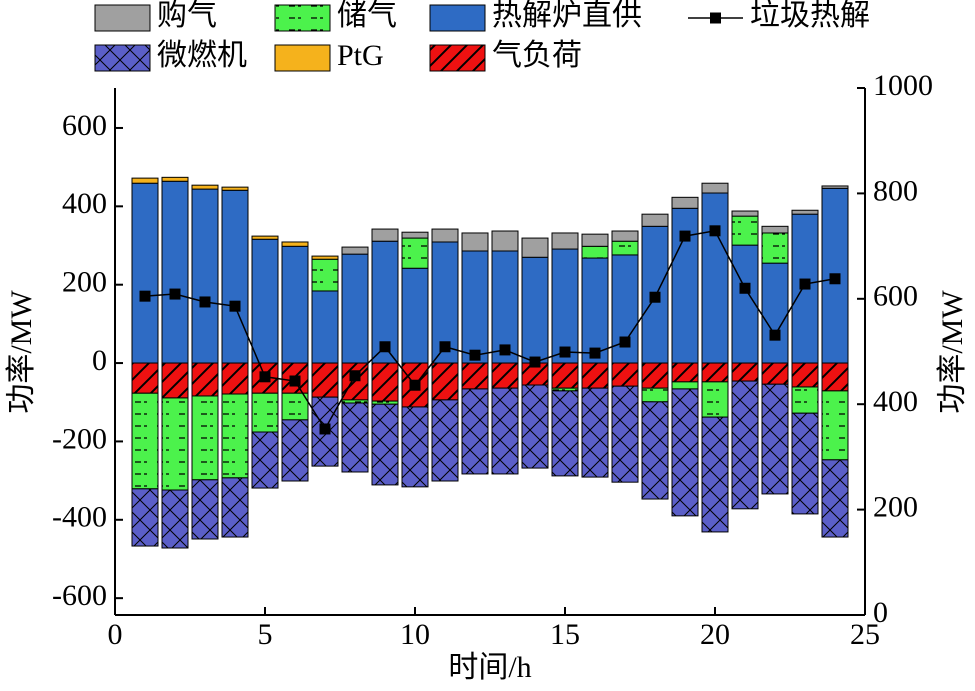  Describe the element at coordinates (567, 16) in the screenshot. I see `legend-label: 热解炉直供` at that location.